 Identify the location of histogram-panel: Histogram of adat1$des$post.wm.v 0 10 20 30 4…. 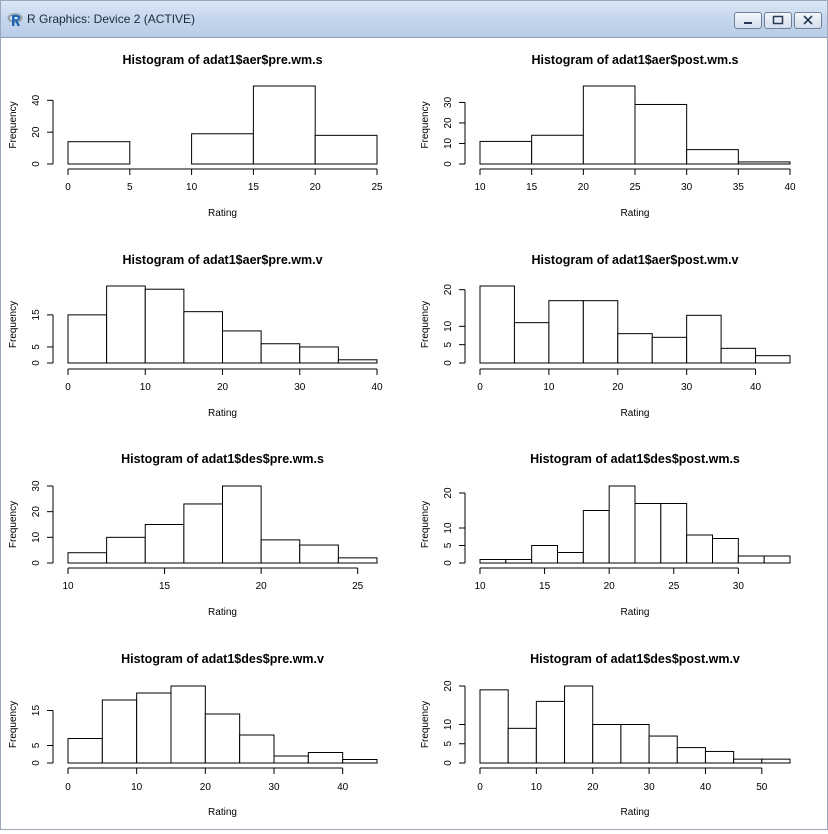
(605, 735).